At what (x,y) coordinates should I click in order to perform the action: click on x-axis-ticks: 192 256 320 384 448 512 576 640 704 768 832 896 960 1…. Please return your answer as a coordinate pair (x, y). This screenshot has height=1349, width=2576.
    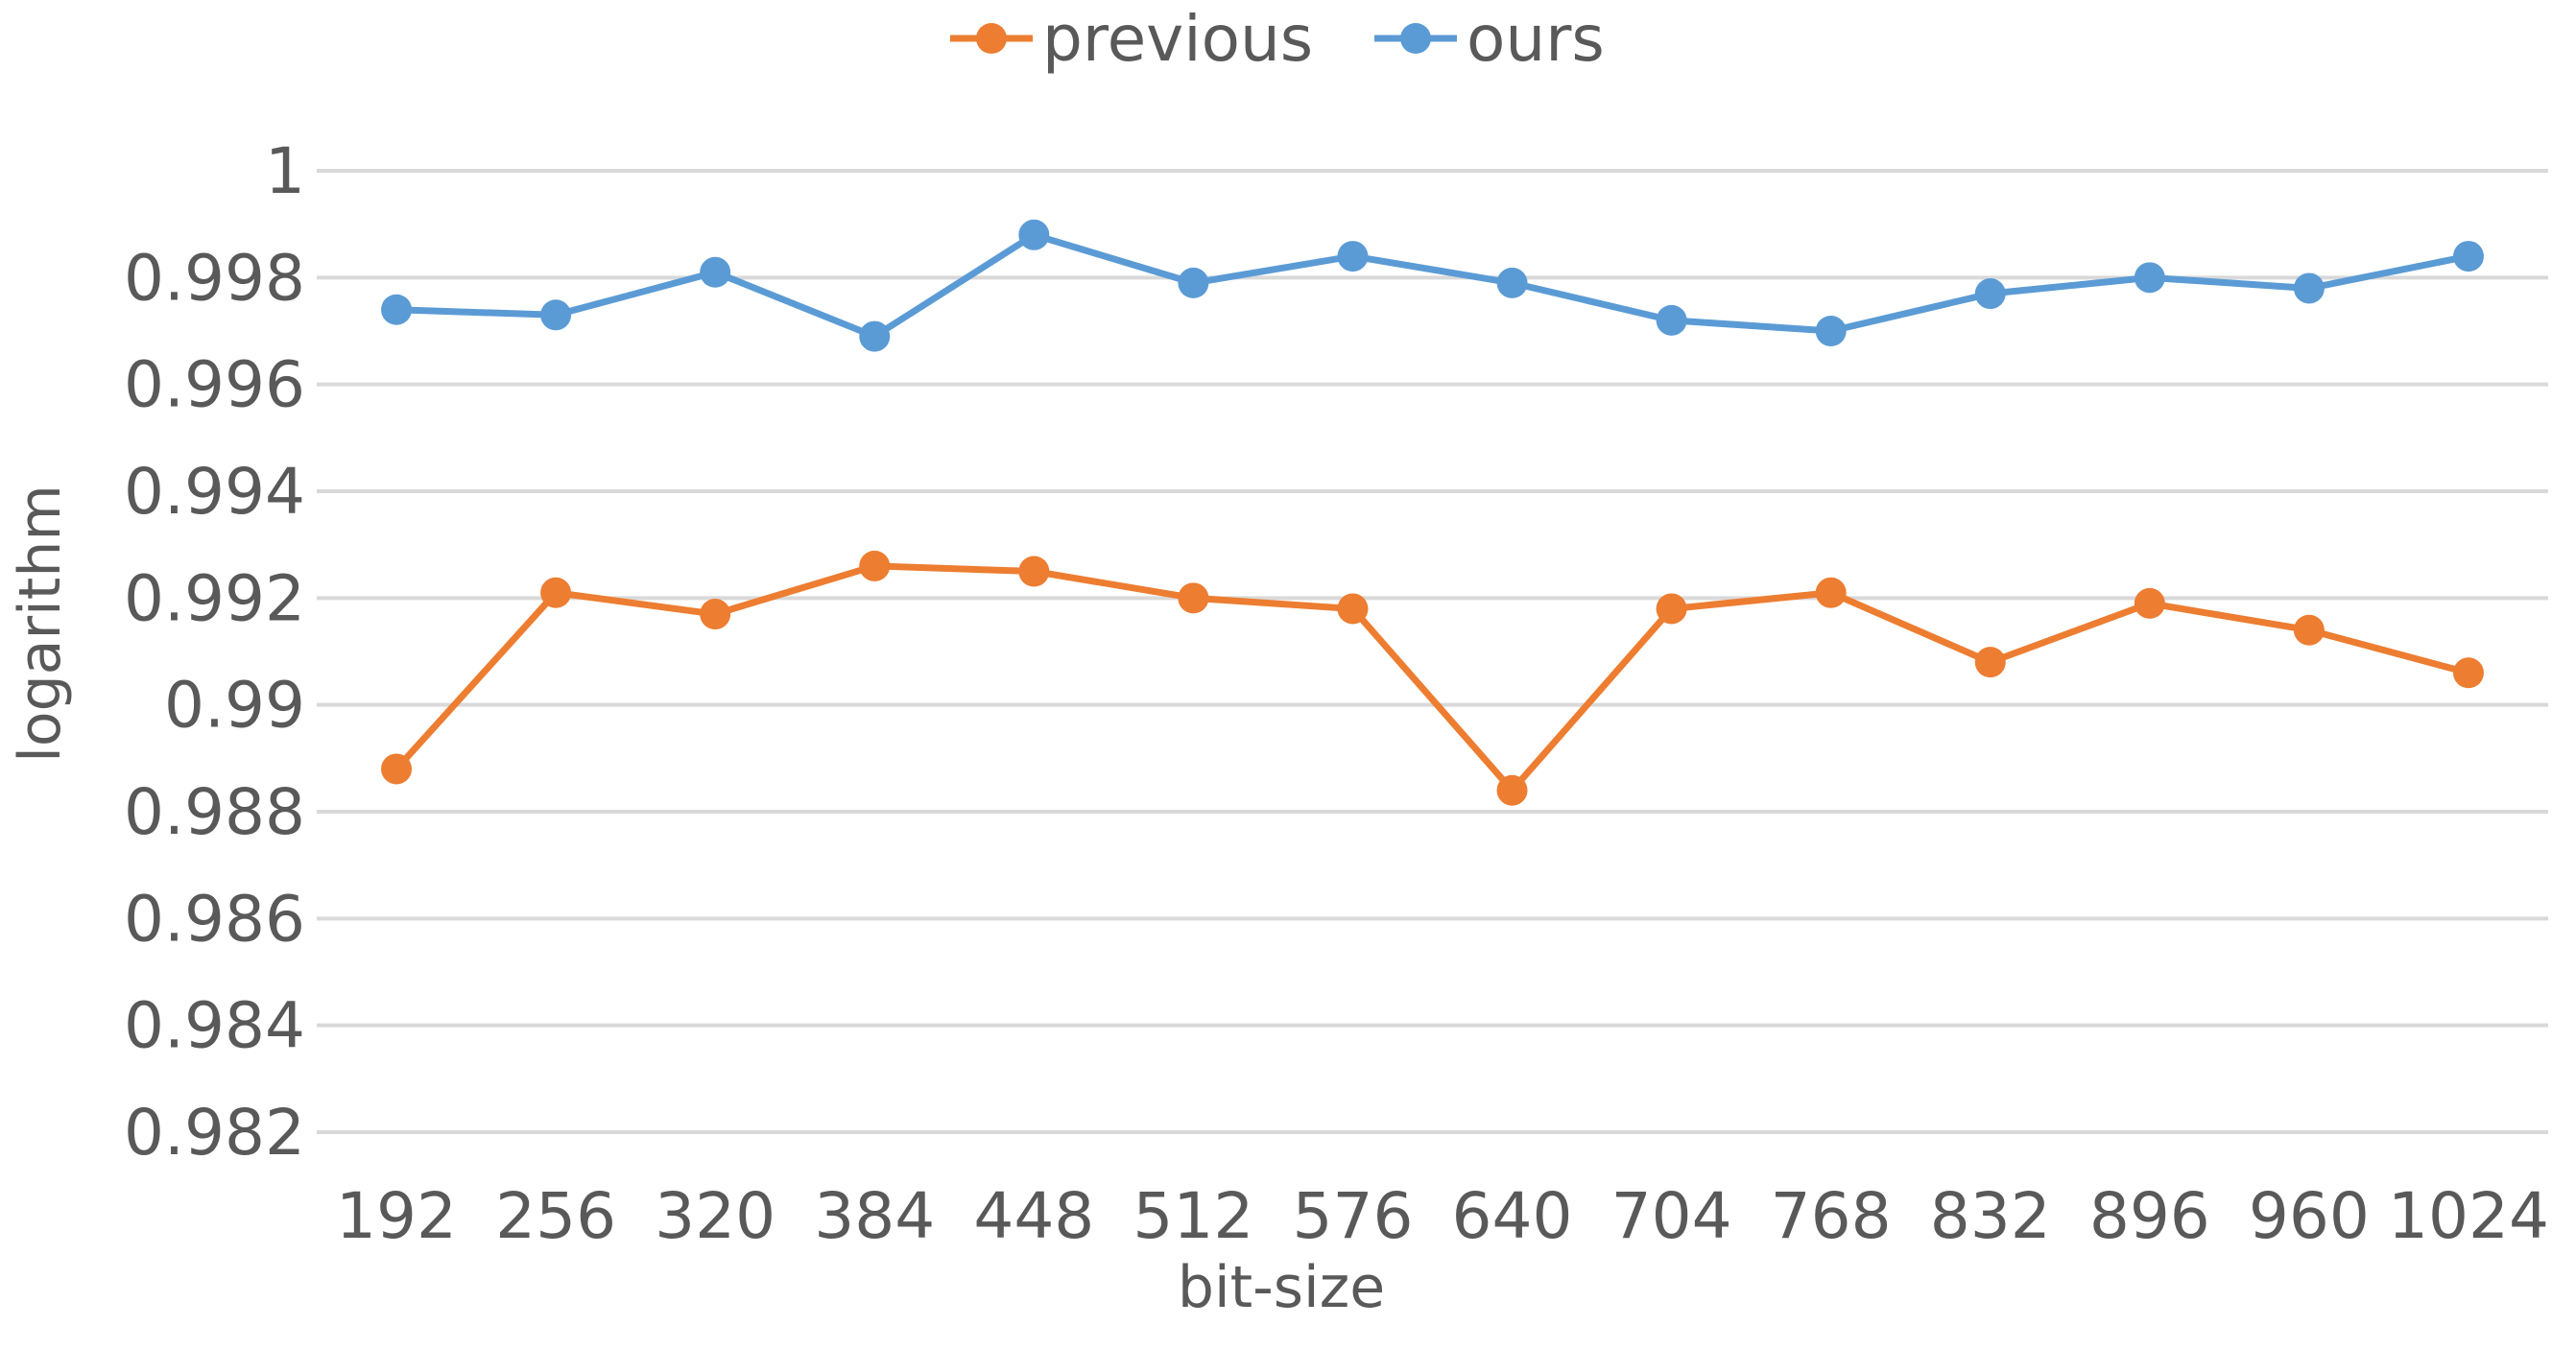
    Looking at the image, I should click on (1442, 1216).